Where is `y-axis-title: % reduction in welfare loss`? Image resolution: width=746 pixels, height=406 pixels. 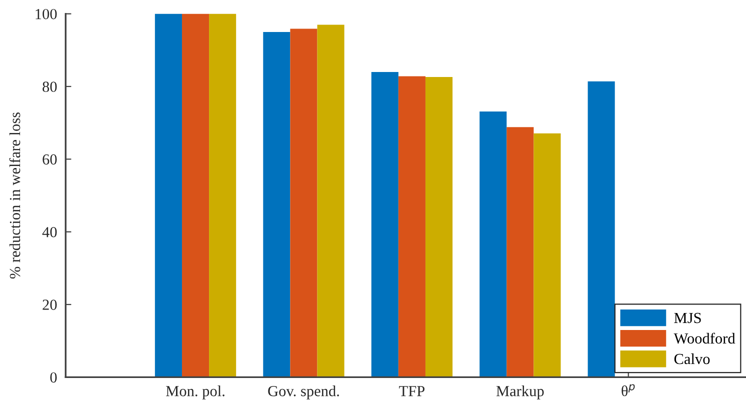
y-axis-title: % reduction in welfare loss is located at coordinates (14, 195).